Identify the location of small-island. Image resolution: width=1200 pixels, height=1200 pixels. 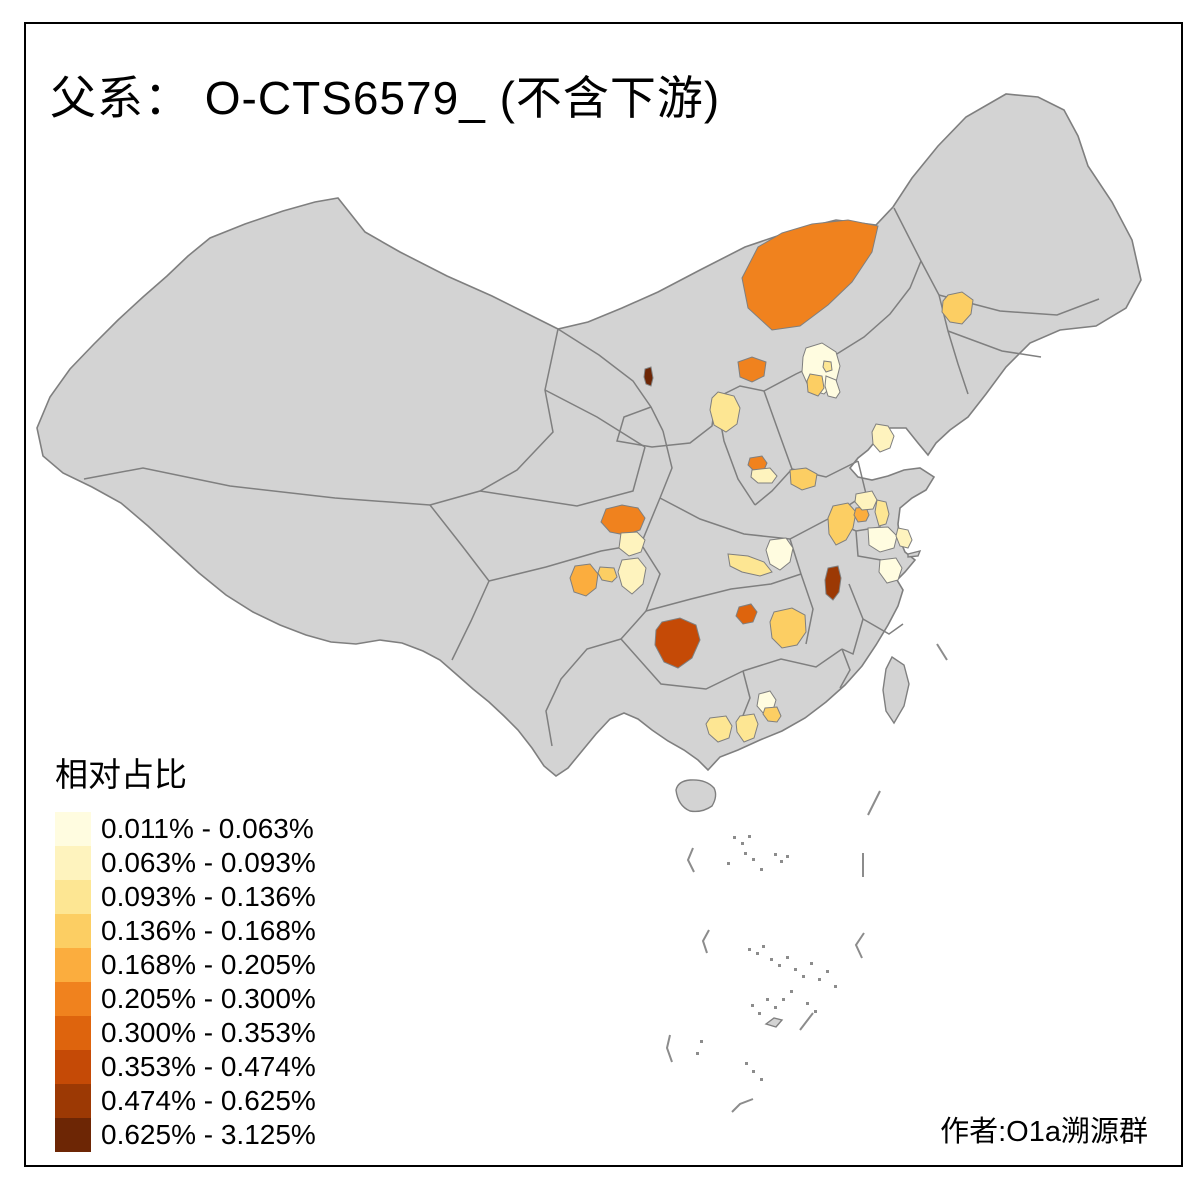
(774, 1022).